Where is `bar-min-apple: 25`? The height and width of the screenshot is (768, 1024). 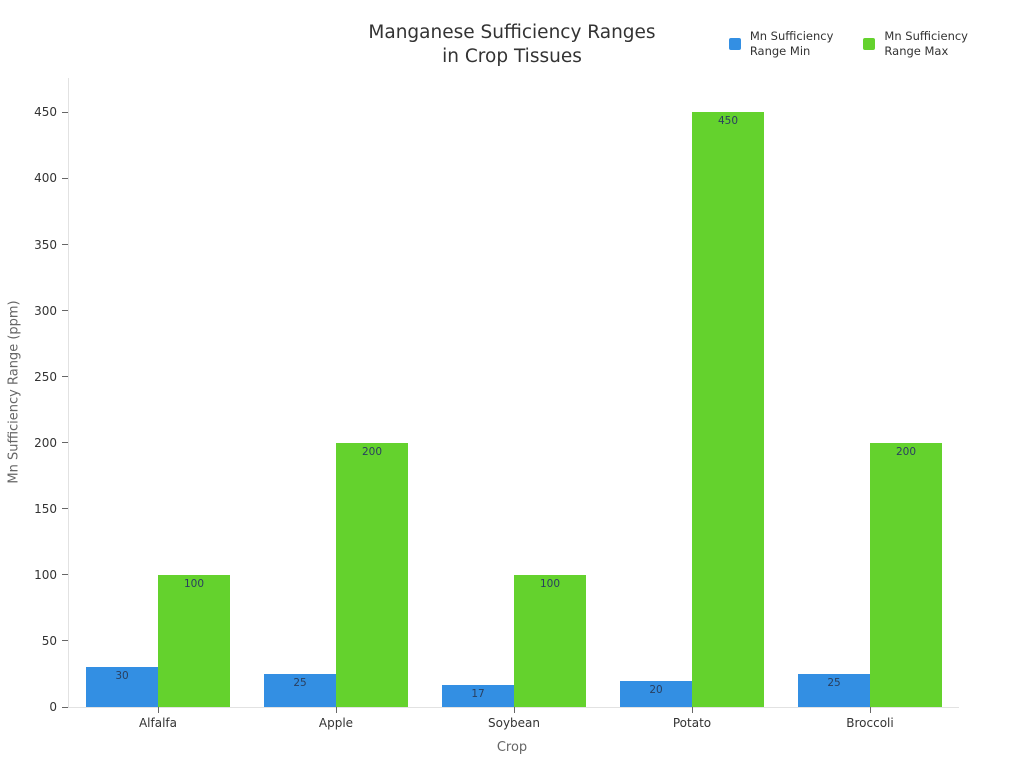
bar-min-apple: 25 is located at coordinates (300, 690).